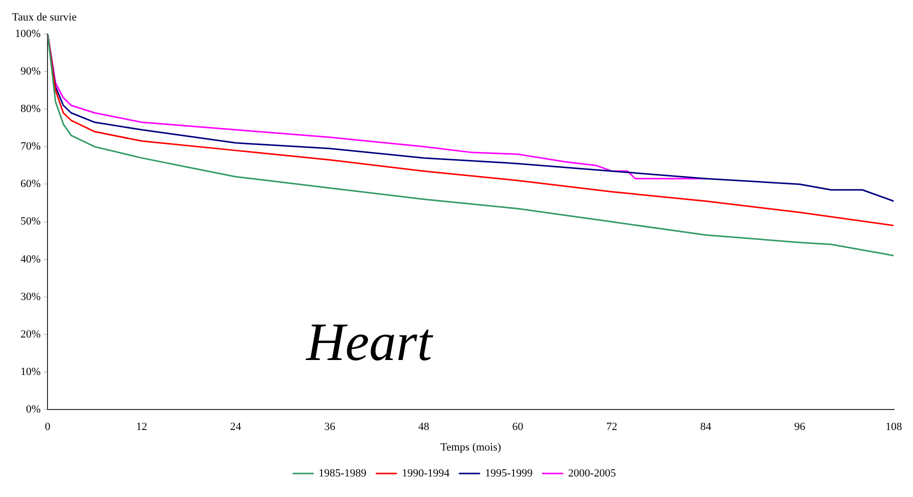  I want to click on y-tick-label: 70%, so click(30, 146).